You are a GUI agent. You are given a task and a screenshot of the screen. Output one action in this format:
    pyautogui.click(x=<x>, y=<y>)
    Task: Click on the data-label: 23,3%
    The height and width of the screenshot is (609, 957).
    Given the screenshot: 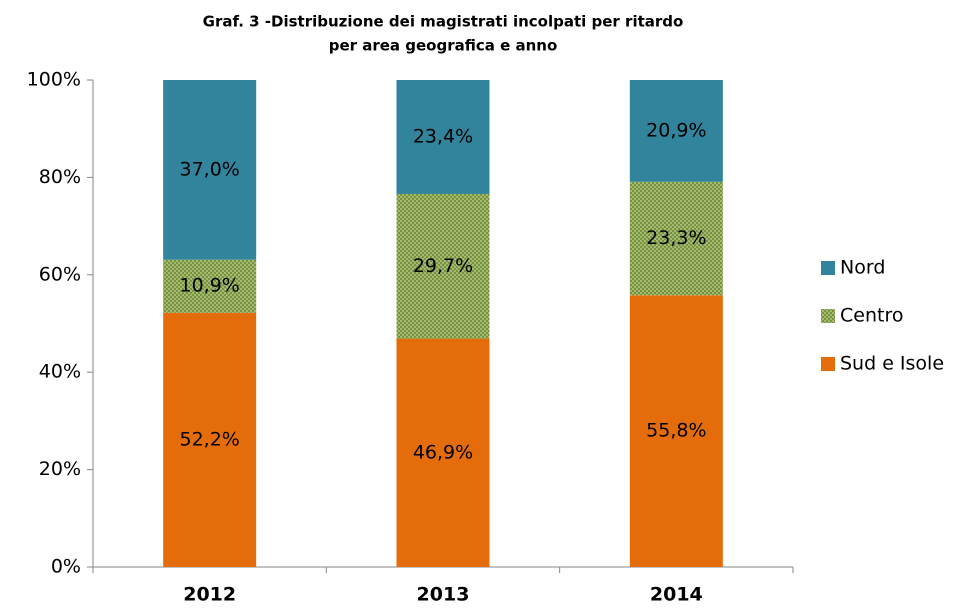 What is the action you would take?
    pyautogui.click(x=676, y=238)
    